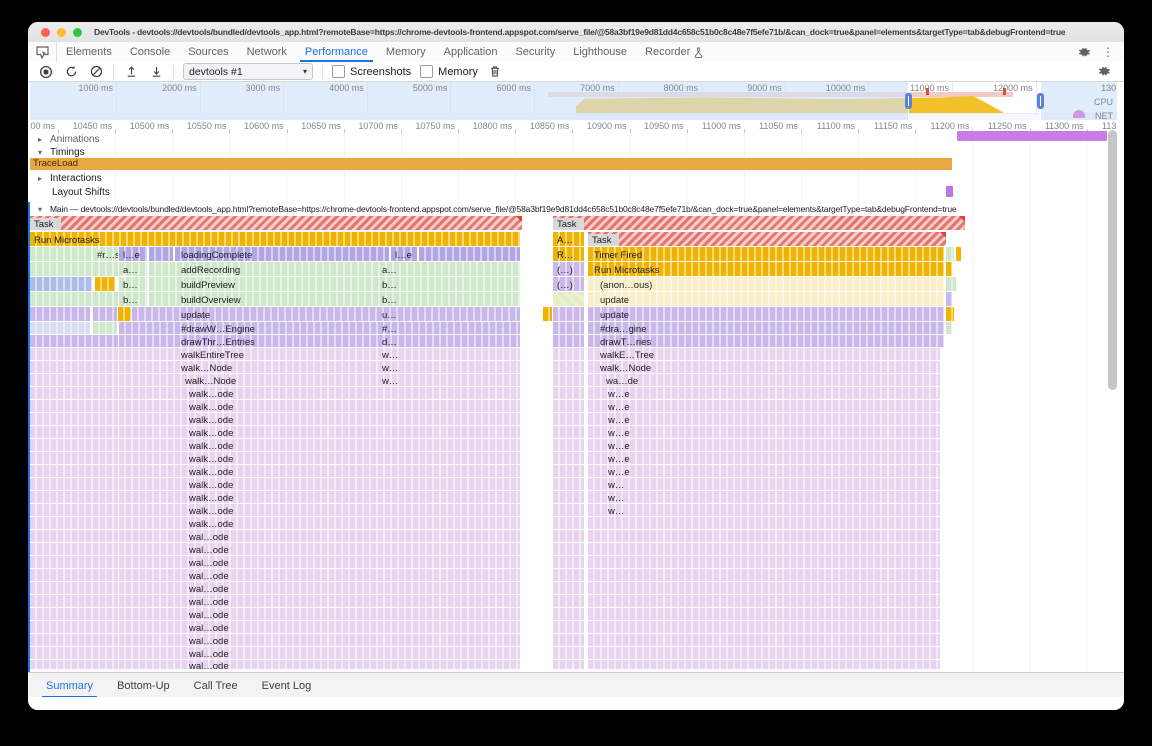 The width and height of the screenshot is (1152, 746). What do you see at coordinates (40, 152) in the screenshot?
I see `disclosure-expanded-icon: ▾` at bounding box center [40, 152].